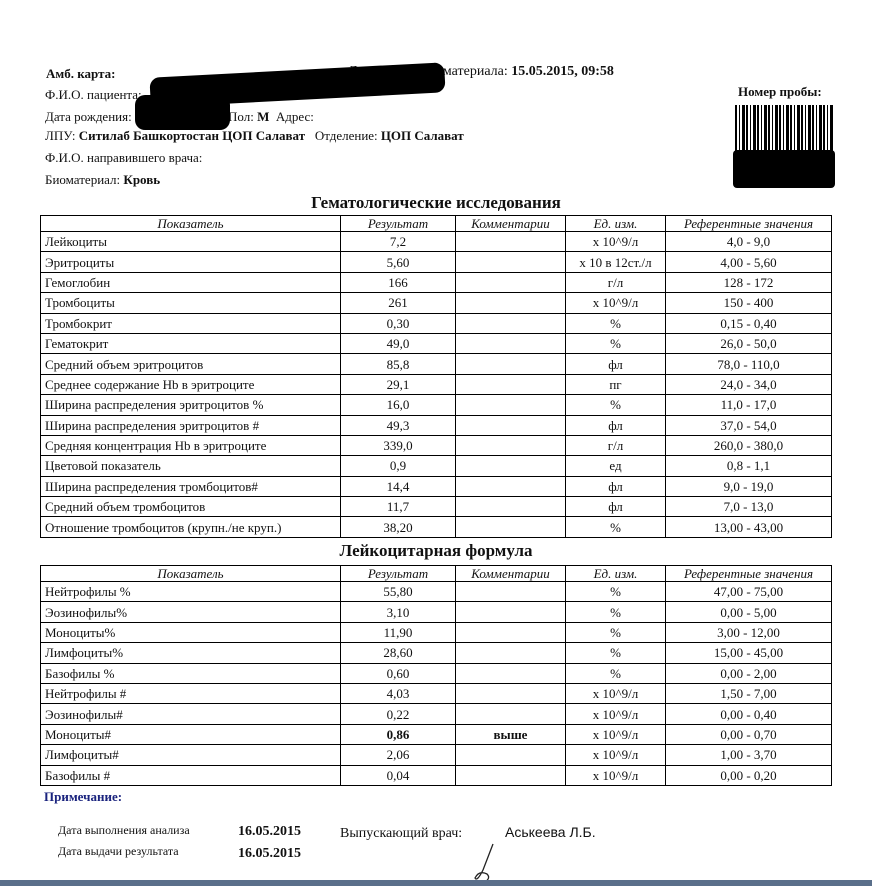 The image size is (872, 886). I want to click on birth-label: Дата рождения:, so click(88, 116).